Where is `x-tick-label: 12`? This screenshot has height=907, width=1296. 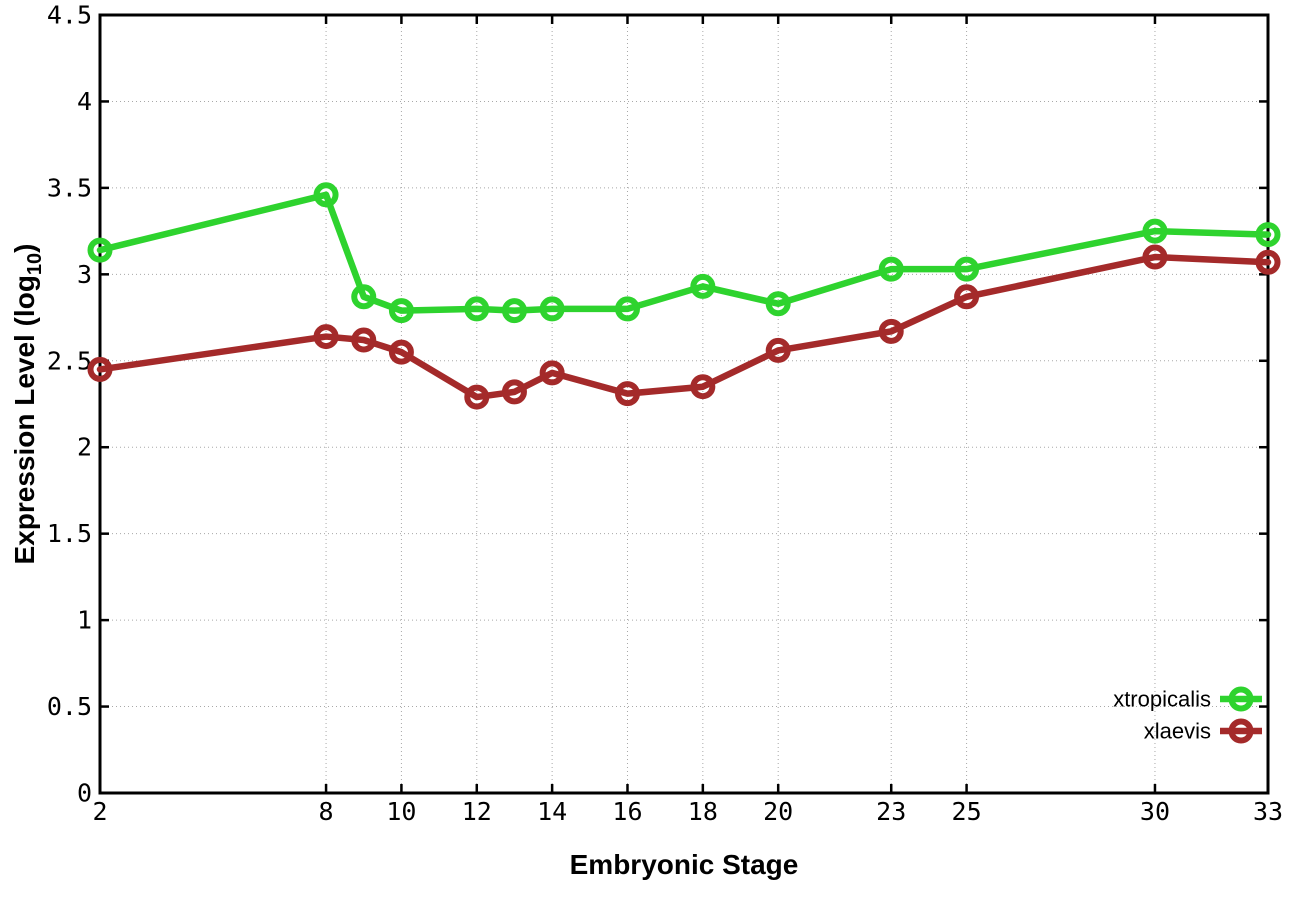
x-tick-label: 12 is located at coordinates (477, 811).